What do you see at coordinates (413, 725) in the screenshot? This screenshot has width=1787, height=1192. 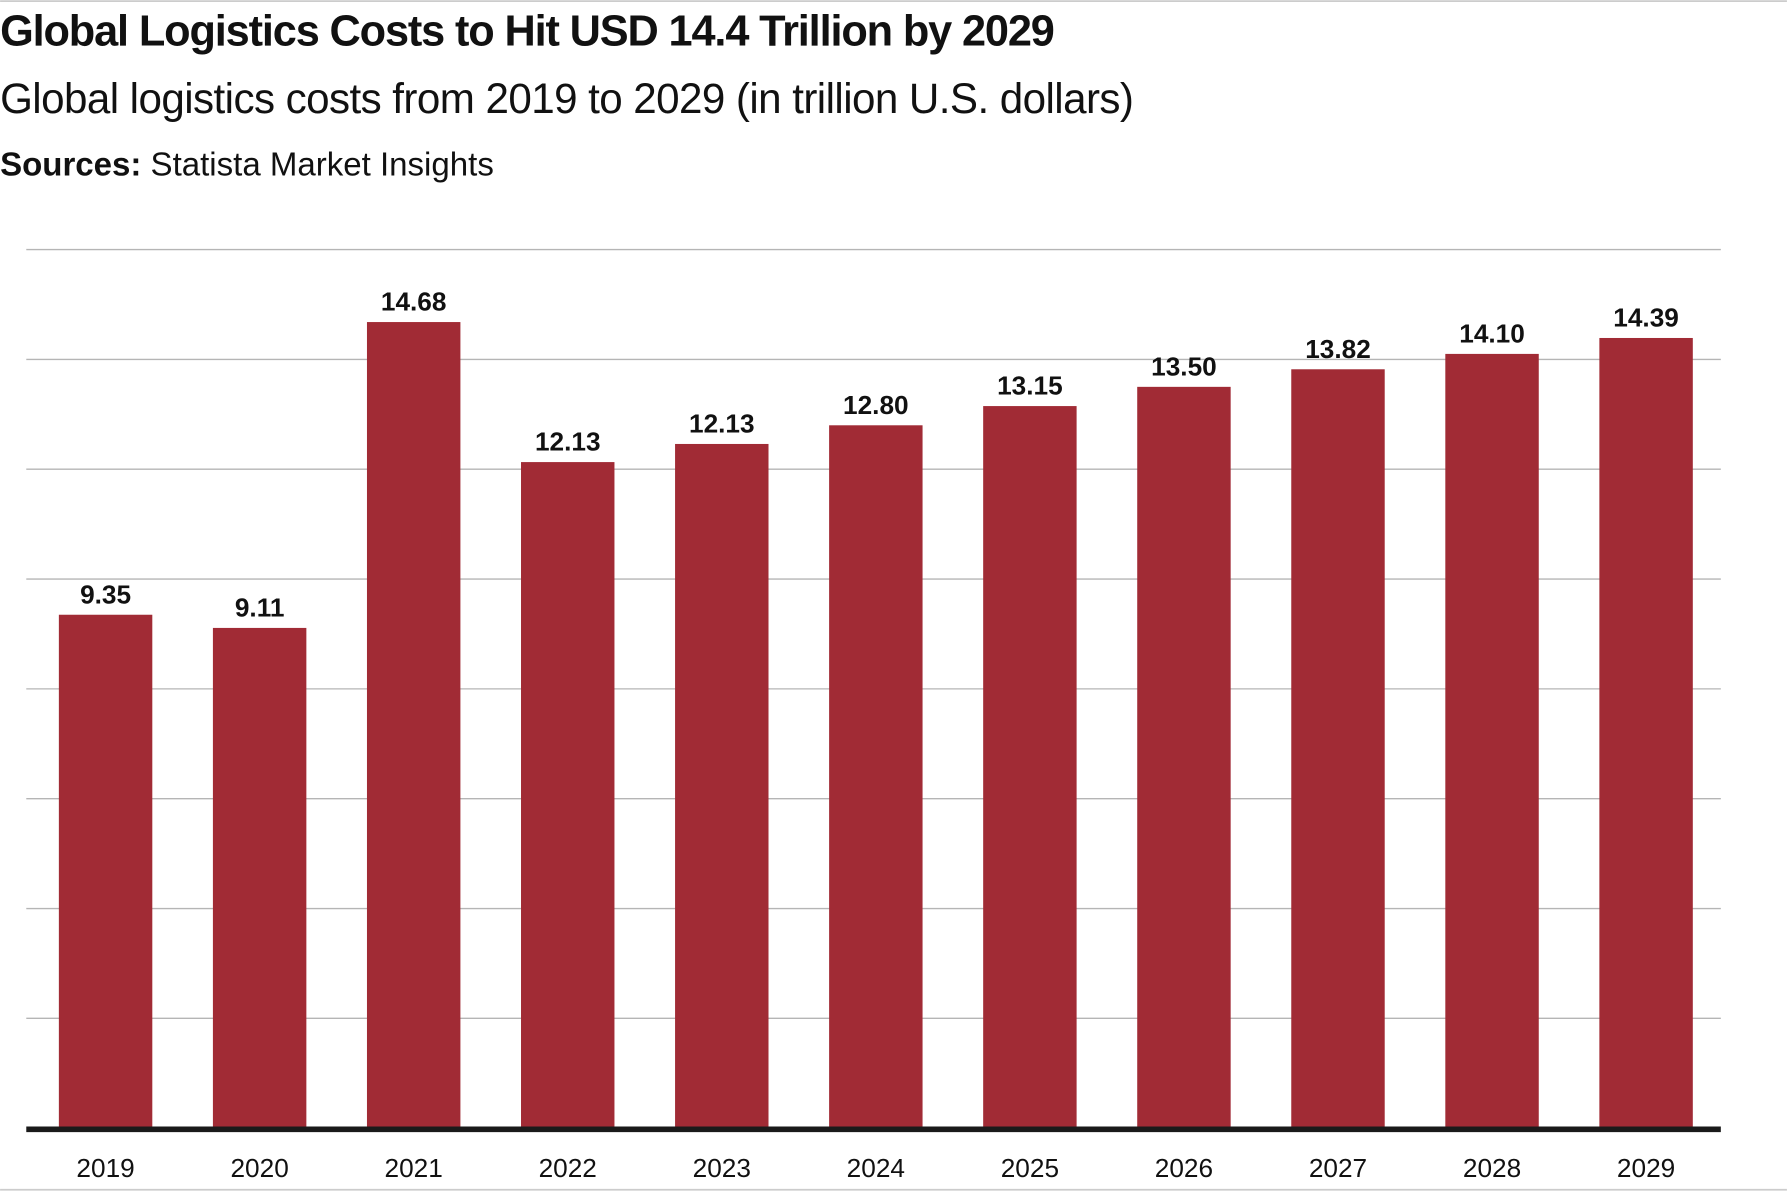 I see `bar-2021` at bounding box center [413, 725].